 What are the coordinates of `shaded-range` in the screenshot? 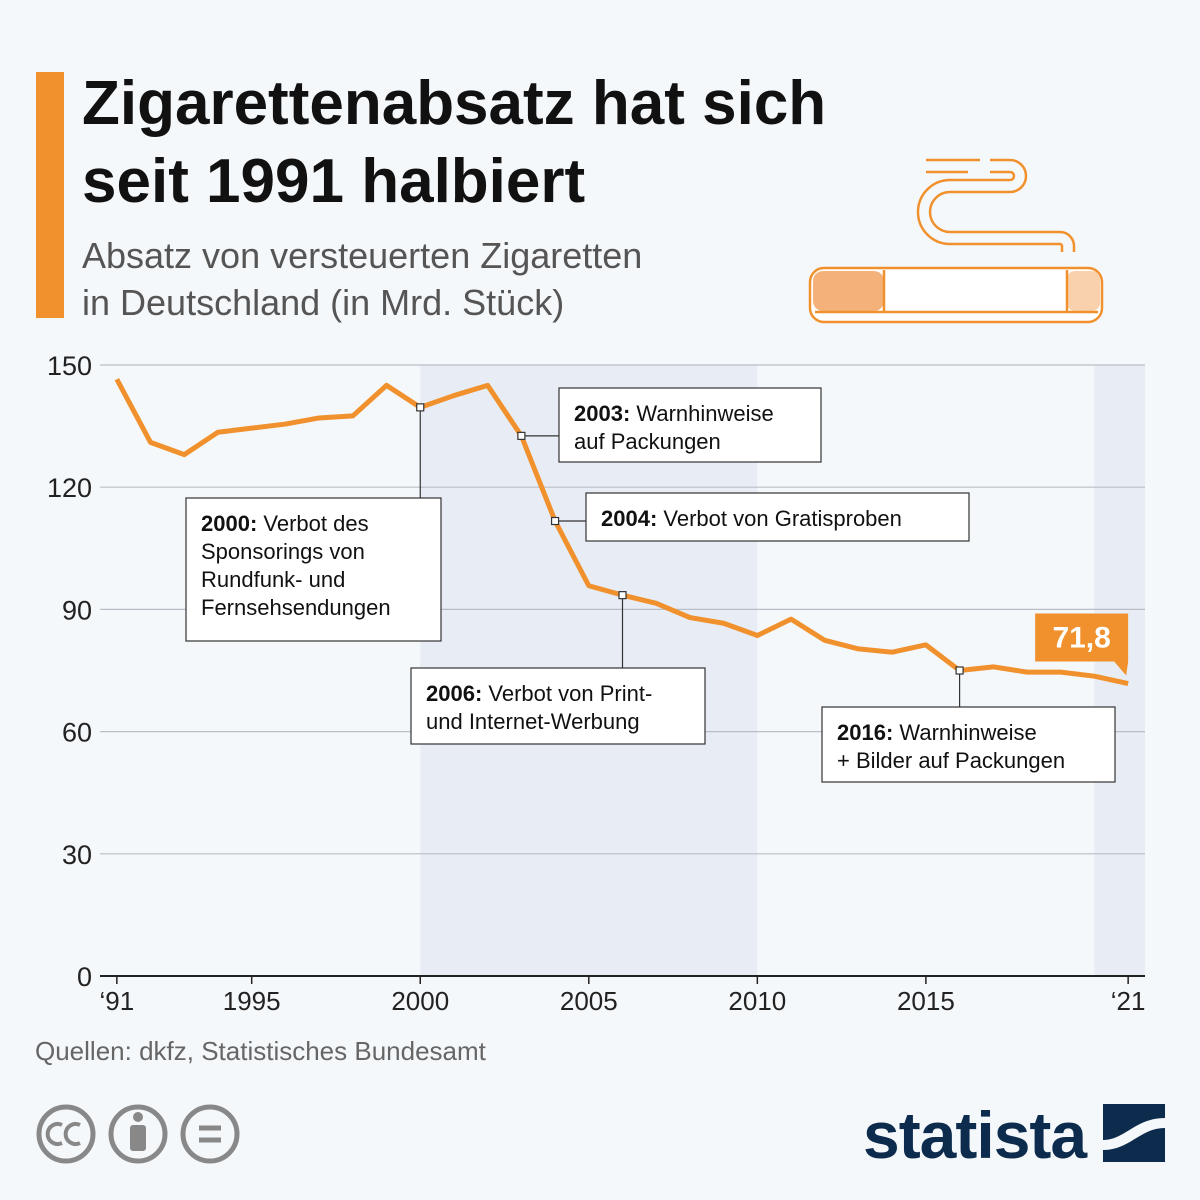 It's located at (1119, 670).